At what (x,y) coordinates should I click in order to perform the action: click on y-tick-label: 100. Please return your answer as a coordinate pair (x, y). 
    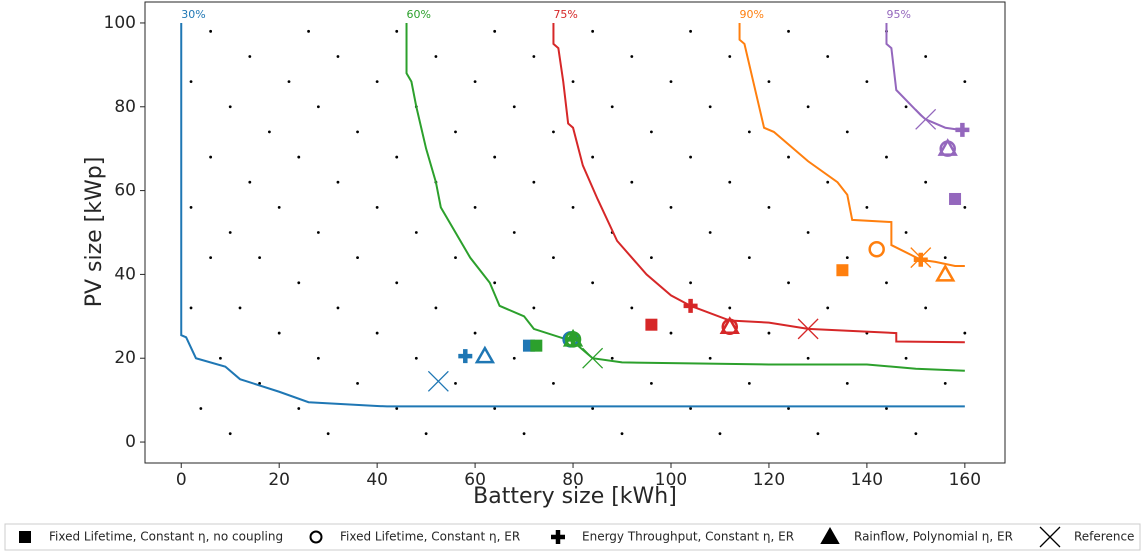
    Looking at the image, I should click on (120, 23).